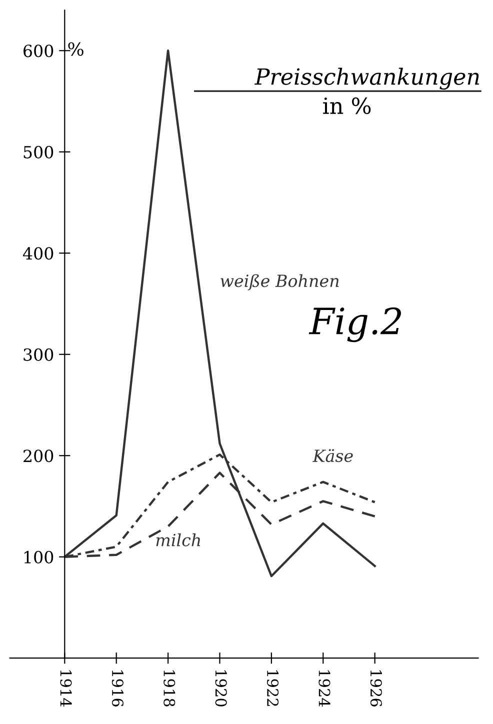 The height and width of the screenshot is (724, 493). I want to click on y-tick-label: 300, so click(39, 354).